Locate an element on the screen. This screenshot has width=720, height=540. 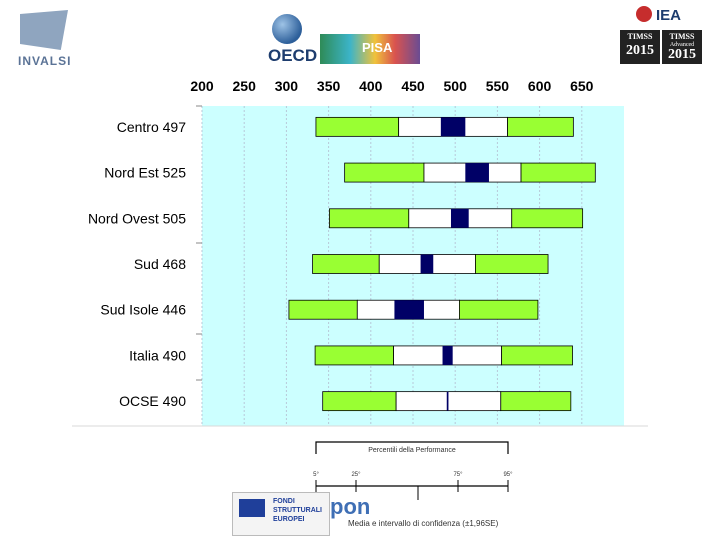
box-row: Sud Isole 446 is located at coordinates (319, 309).